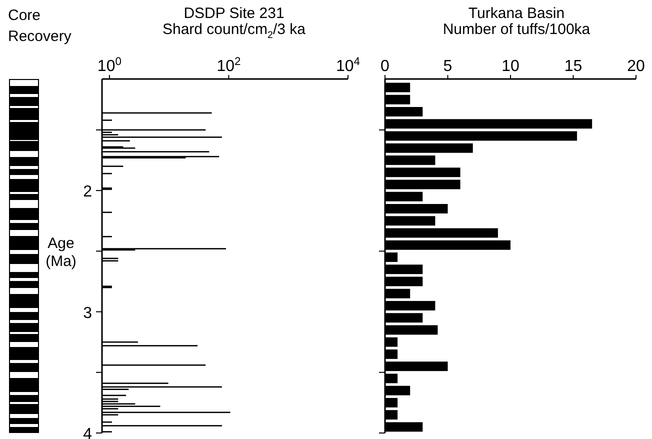 The image size is (652, 439). Describe the element at coordinates (61, 252) in the screenshot. I see `y-axis-title: Age (Ma)` at that location.